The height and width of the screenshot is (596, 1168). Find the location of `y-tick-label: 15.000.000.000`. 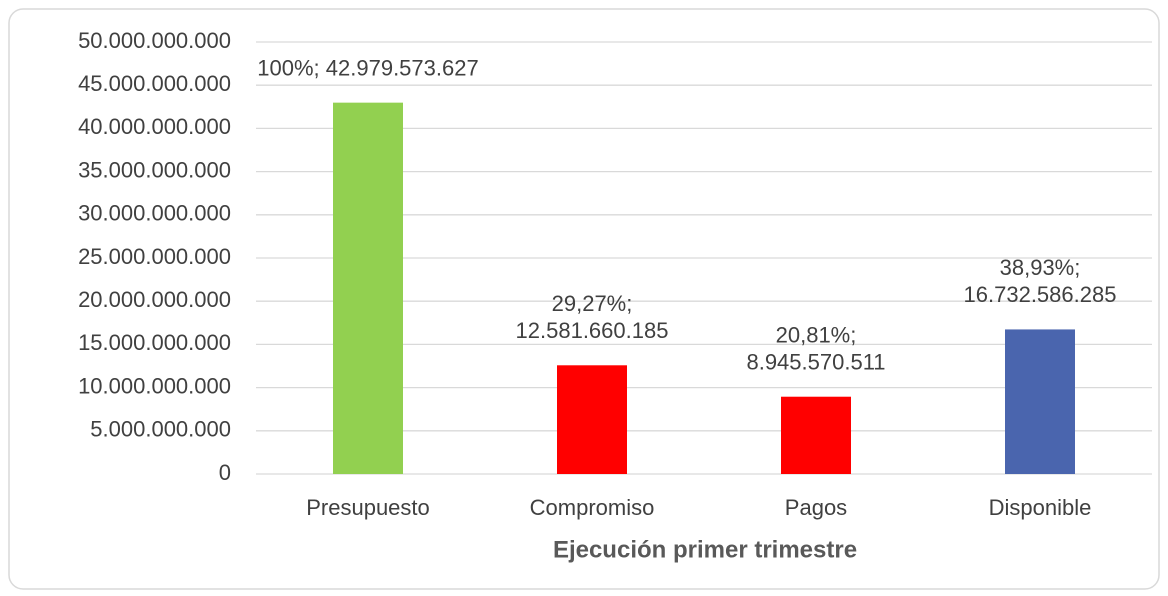

y-tick-label: 15.000.000.000 is located at coordinates (154, 342).